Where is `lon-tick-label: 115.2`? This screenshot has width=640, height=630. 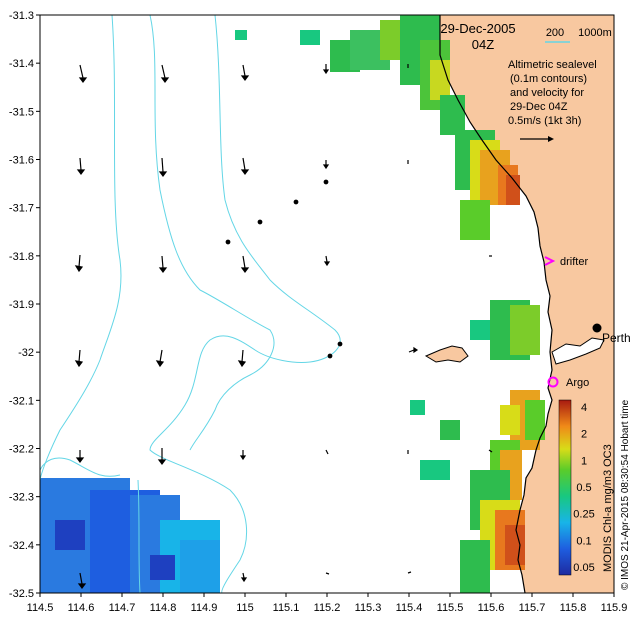 lon-tick-label: 115.2 is located at coordinates (327, 608).